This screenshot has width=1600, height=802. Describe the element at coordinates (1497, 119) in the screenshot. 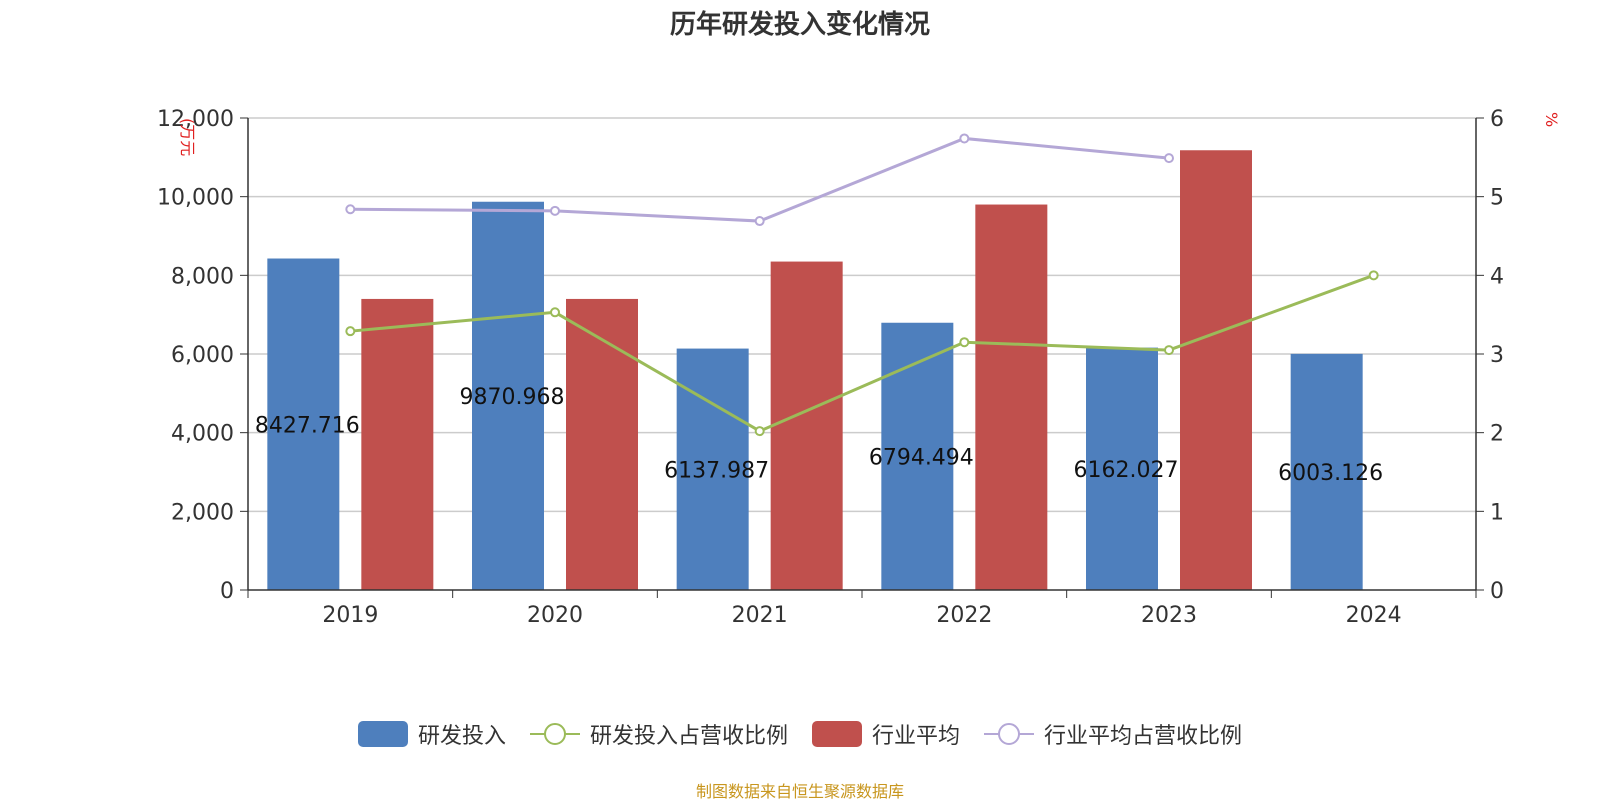

I see `right-tick-label: 6` at that location.